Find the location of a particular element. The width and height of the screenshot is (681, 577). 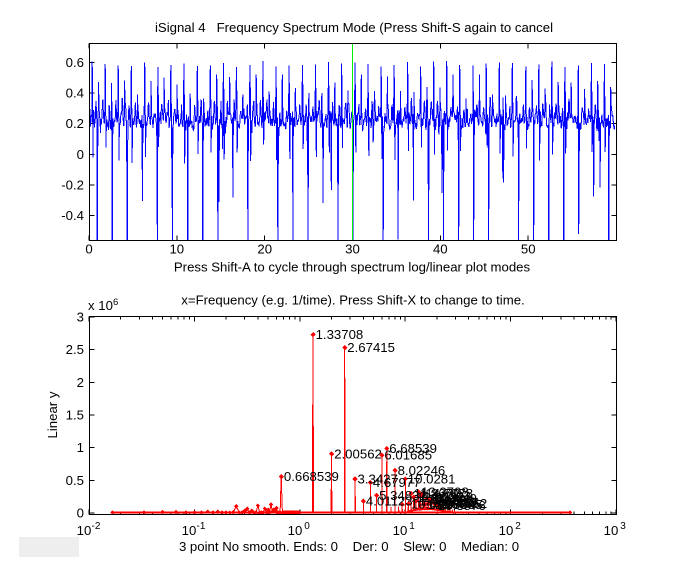

svg-text: 12.7022 is located at coordinates (443, 501).